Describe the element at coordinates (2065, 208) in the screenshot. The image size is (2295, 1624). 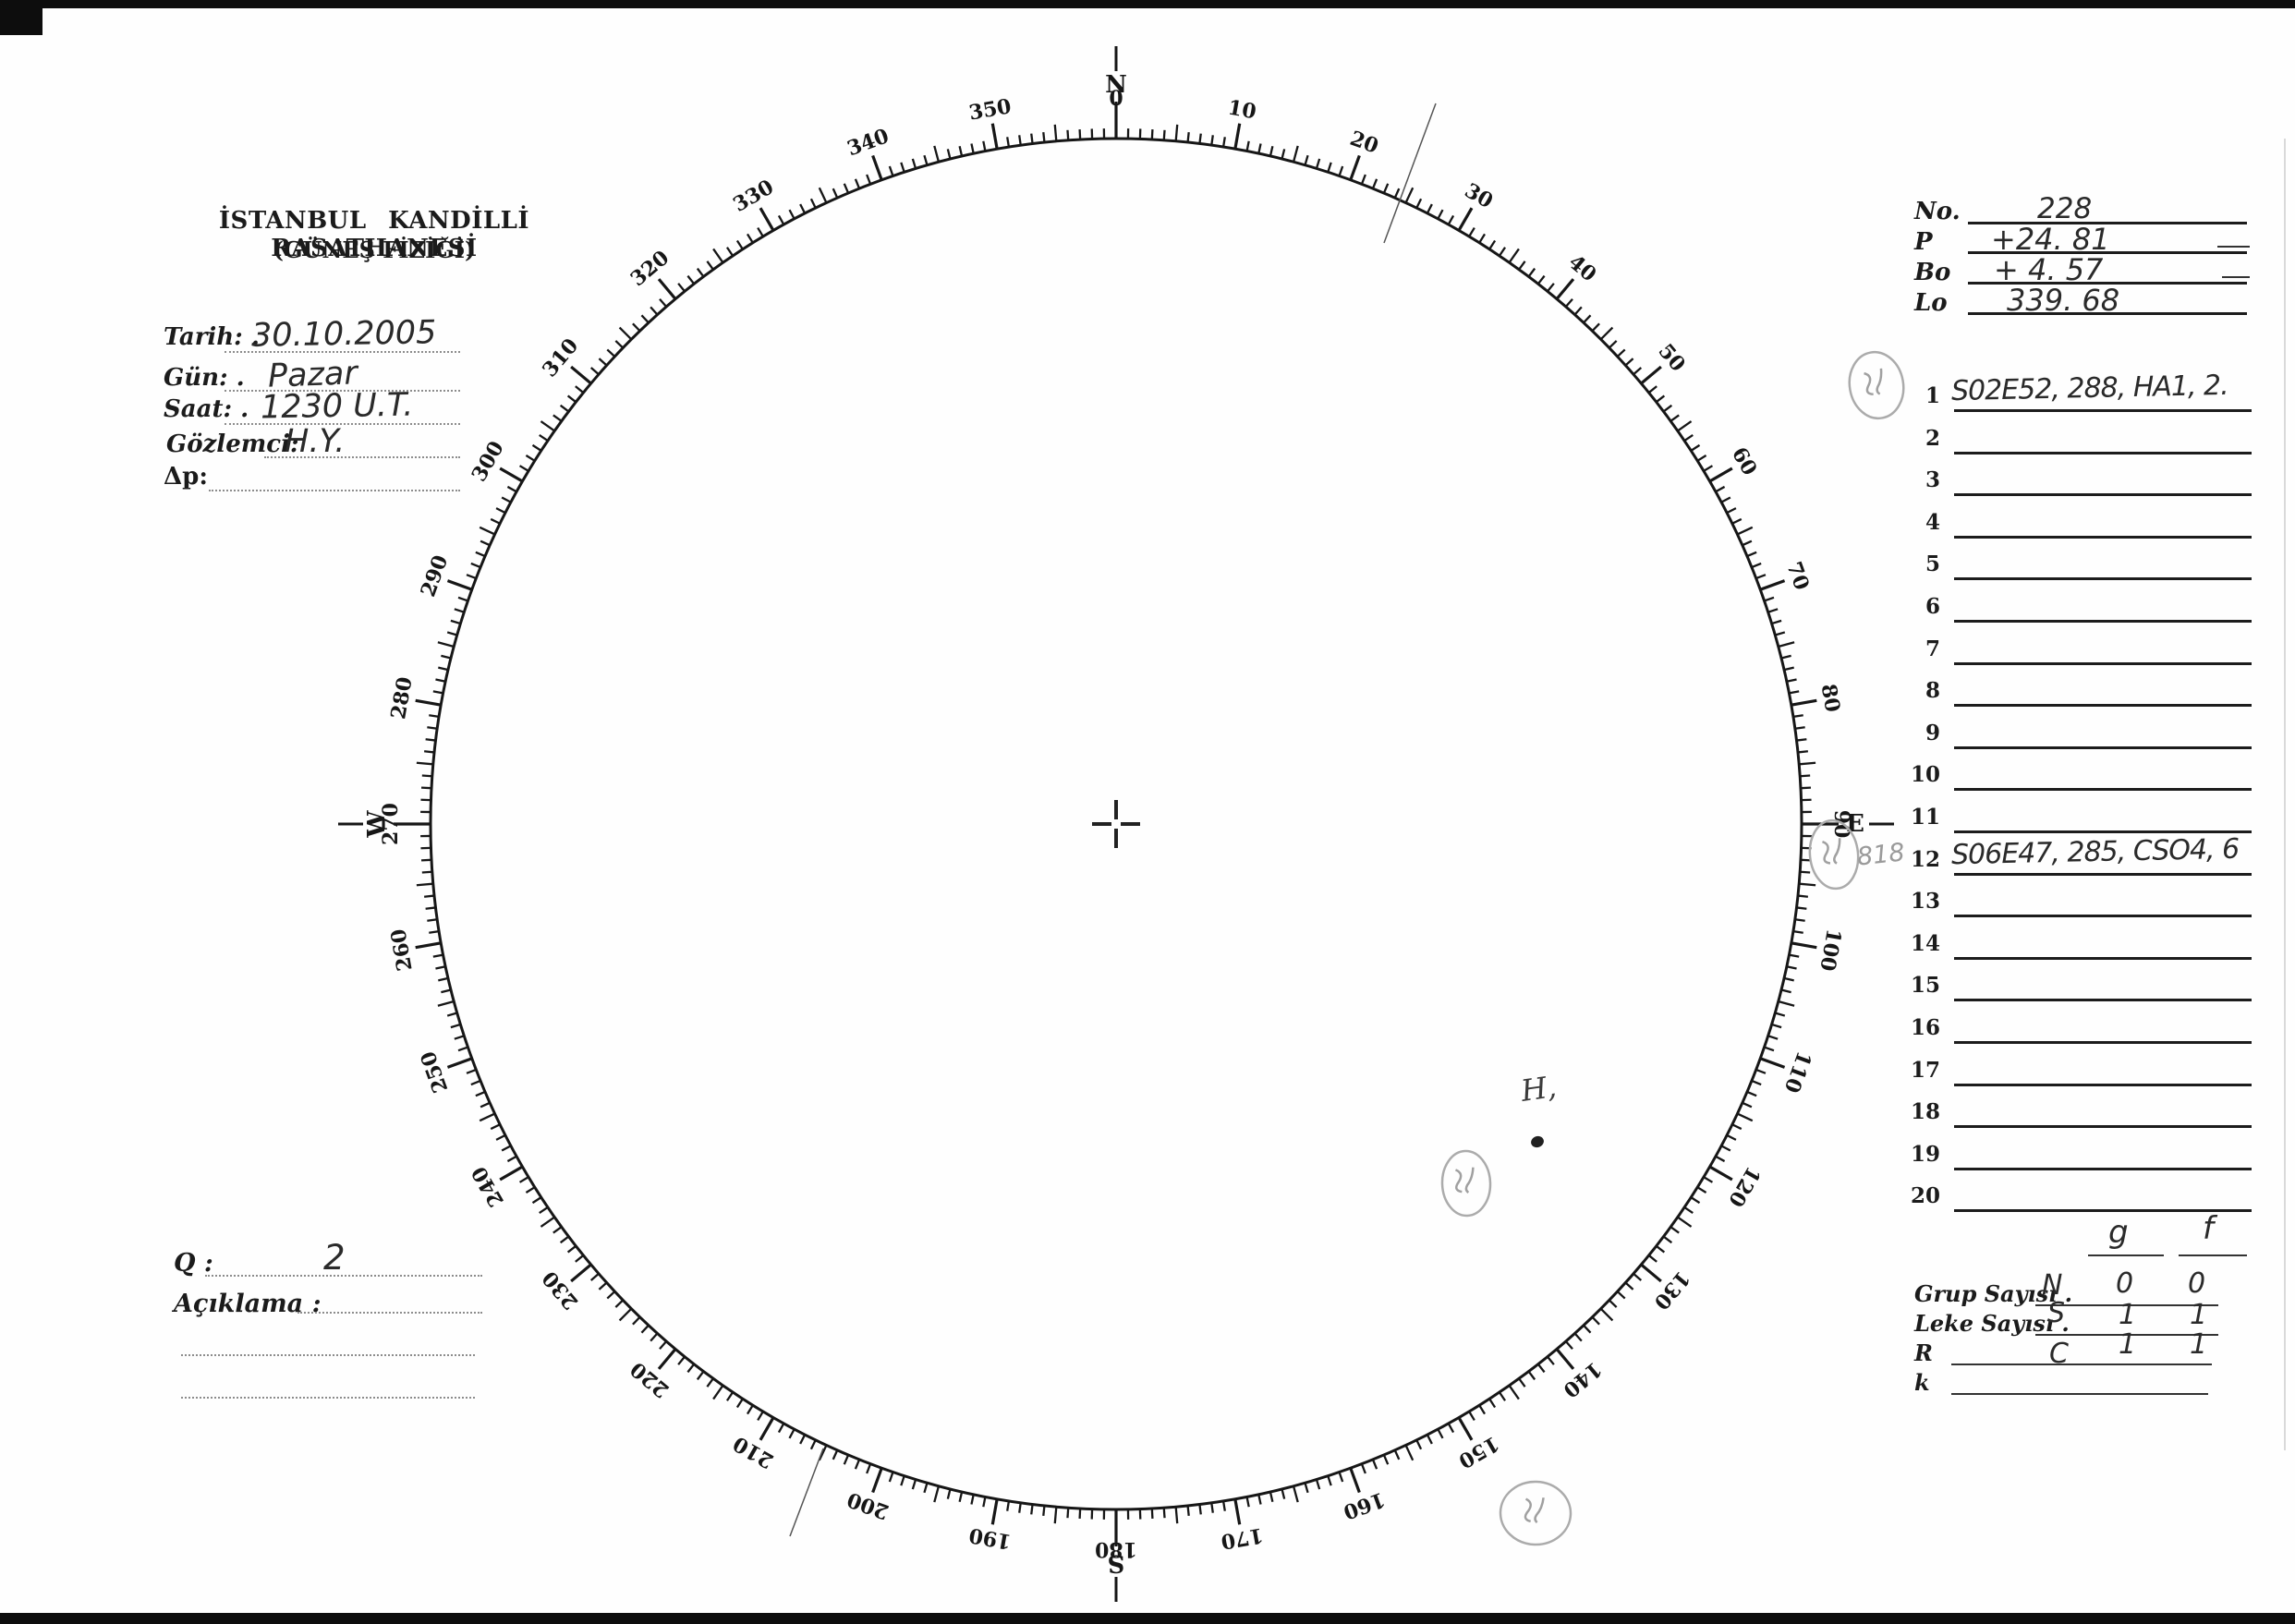
I see `eph-value-no: 228` at that location.